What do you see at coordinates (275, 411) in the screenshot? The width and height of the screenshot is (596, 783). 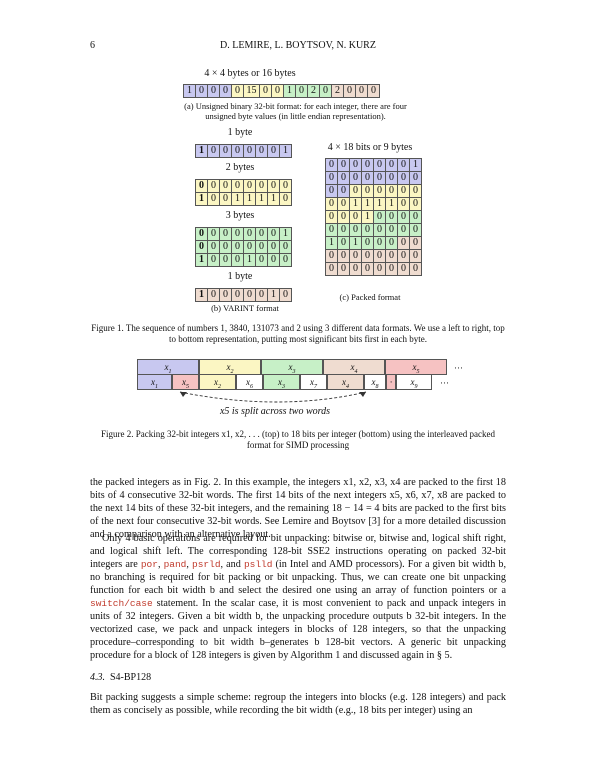 I see `split-note: x5 is split across two words` at bounding box center [275, 411].